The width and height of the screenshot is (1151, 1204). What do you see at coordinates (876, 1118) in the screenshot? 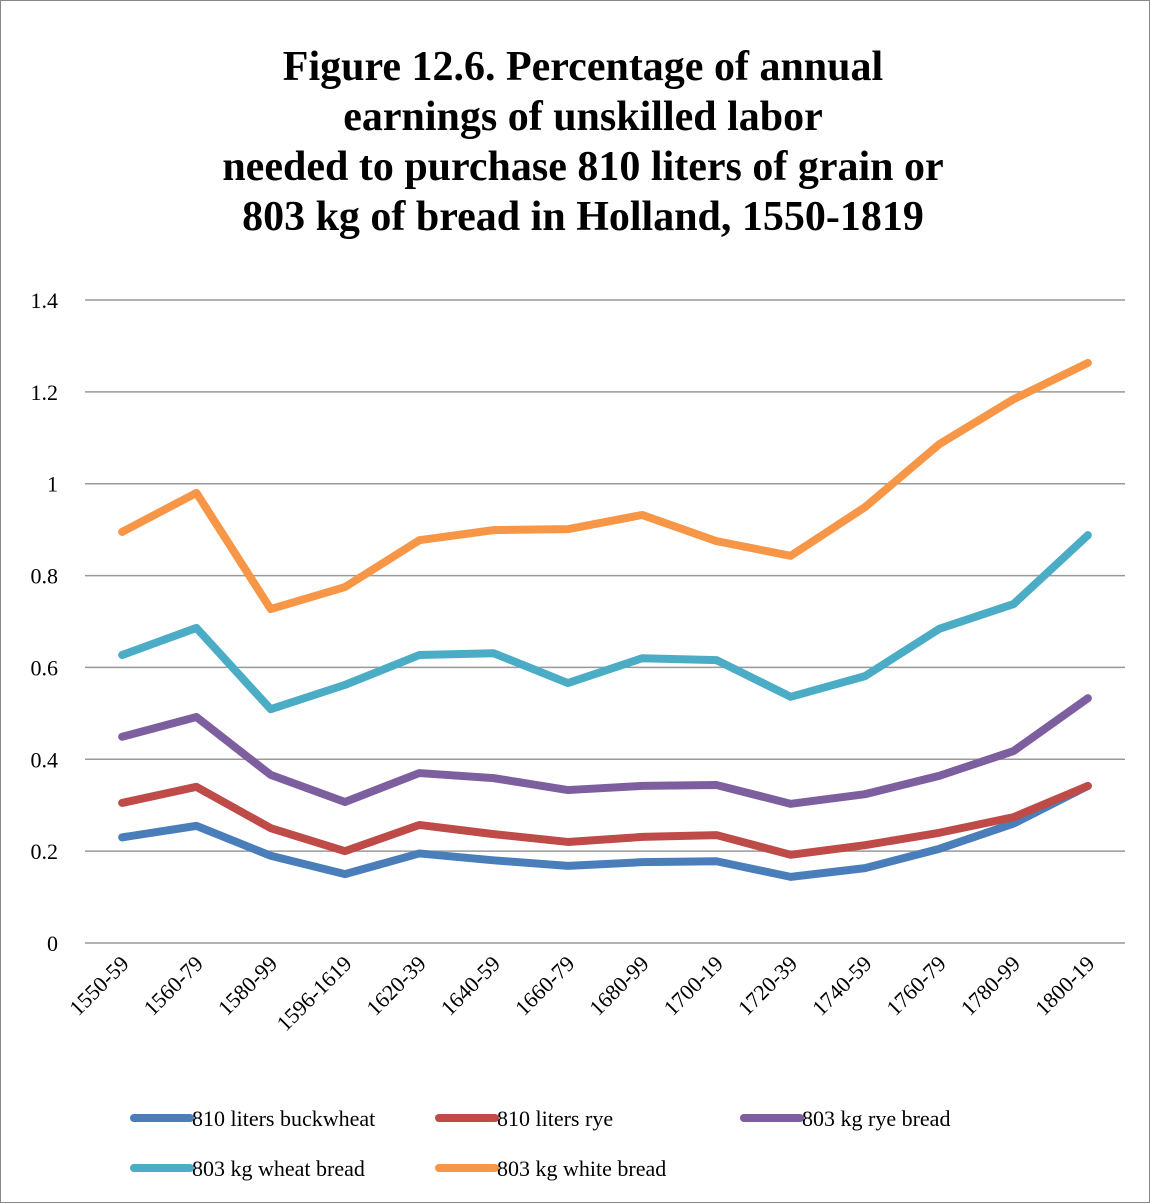
I see `legend-label: 803 kg rye bread` at bounding box center [876, 1118].